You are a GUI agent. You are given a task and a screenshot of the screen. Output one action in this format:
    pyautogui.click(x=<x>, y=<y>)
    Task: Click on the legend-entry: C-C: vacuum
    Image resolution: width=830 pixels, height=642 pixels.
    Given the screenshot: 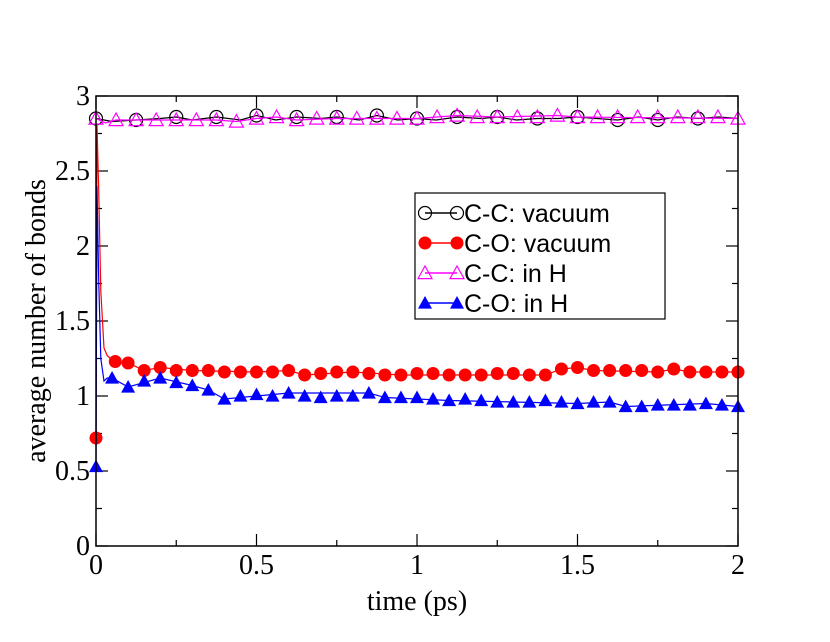 What is the action you would take?
    pyautogui.click(x=513, y=214)
    